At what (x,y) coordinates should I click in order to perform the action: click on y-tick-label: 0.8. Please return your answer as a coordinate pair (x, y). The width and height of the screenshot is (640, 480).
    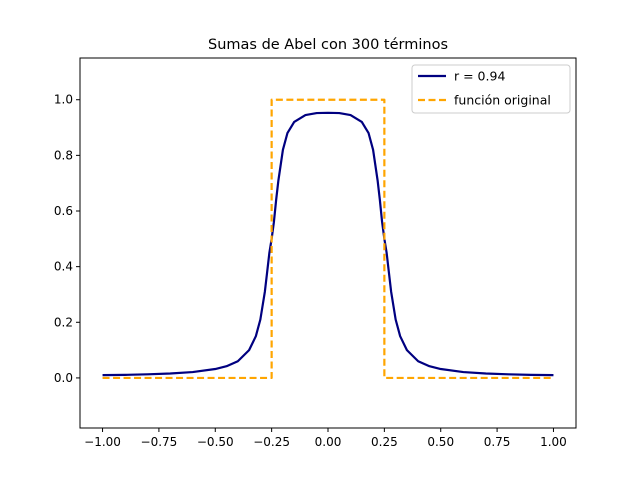
    Looking at the image, I should click on (63, 155).